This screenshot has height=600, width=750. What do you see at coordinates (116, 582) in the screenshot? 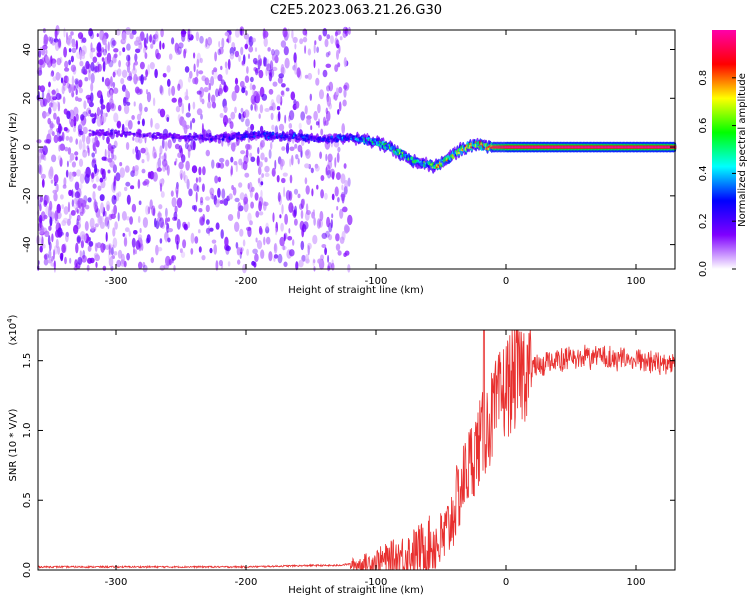
I see `snr-x-tick-label: -300` at bounding box center [116, 582].